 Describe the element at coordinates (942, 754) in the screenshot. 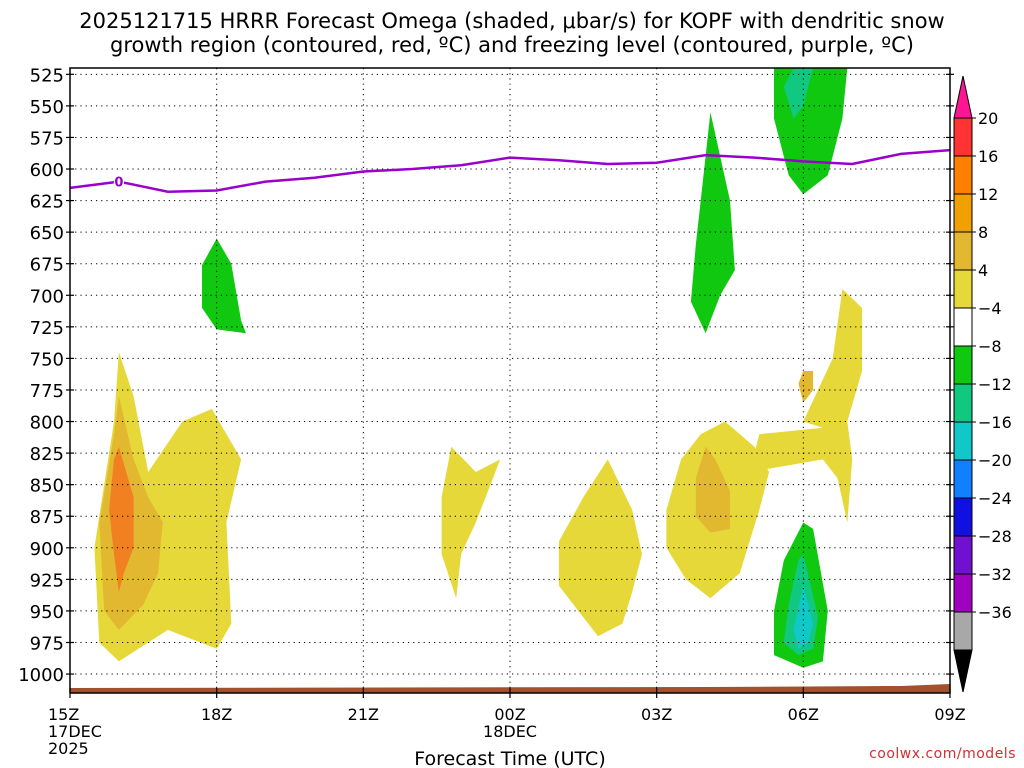

I see `credit-text: coolwx.com/models` at that location.